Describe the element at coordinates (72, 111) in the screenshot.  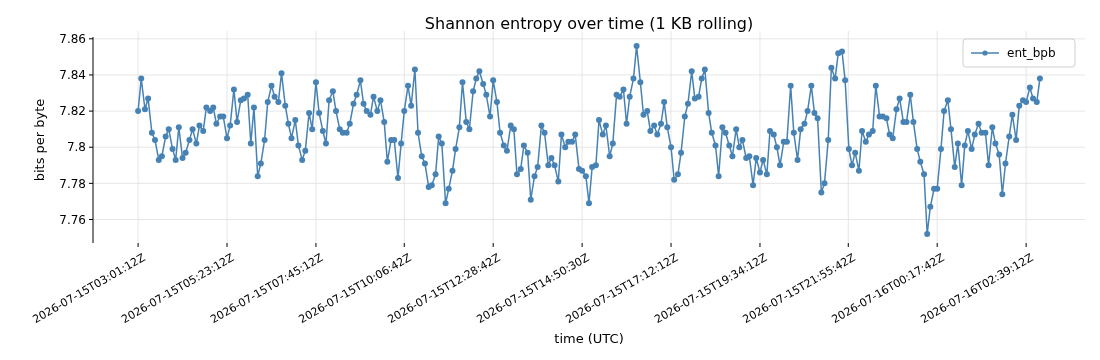
I see `y-tick-label: 7.82` at that location.